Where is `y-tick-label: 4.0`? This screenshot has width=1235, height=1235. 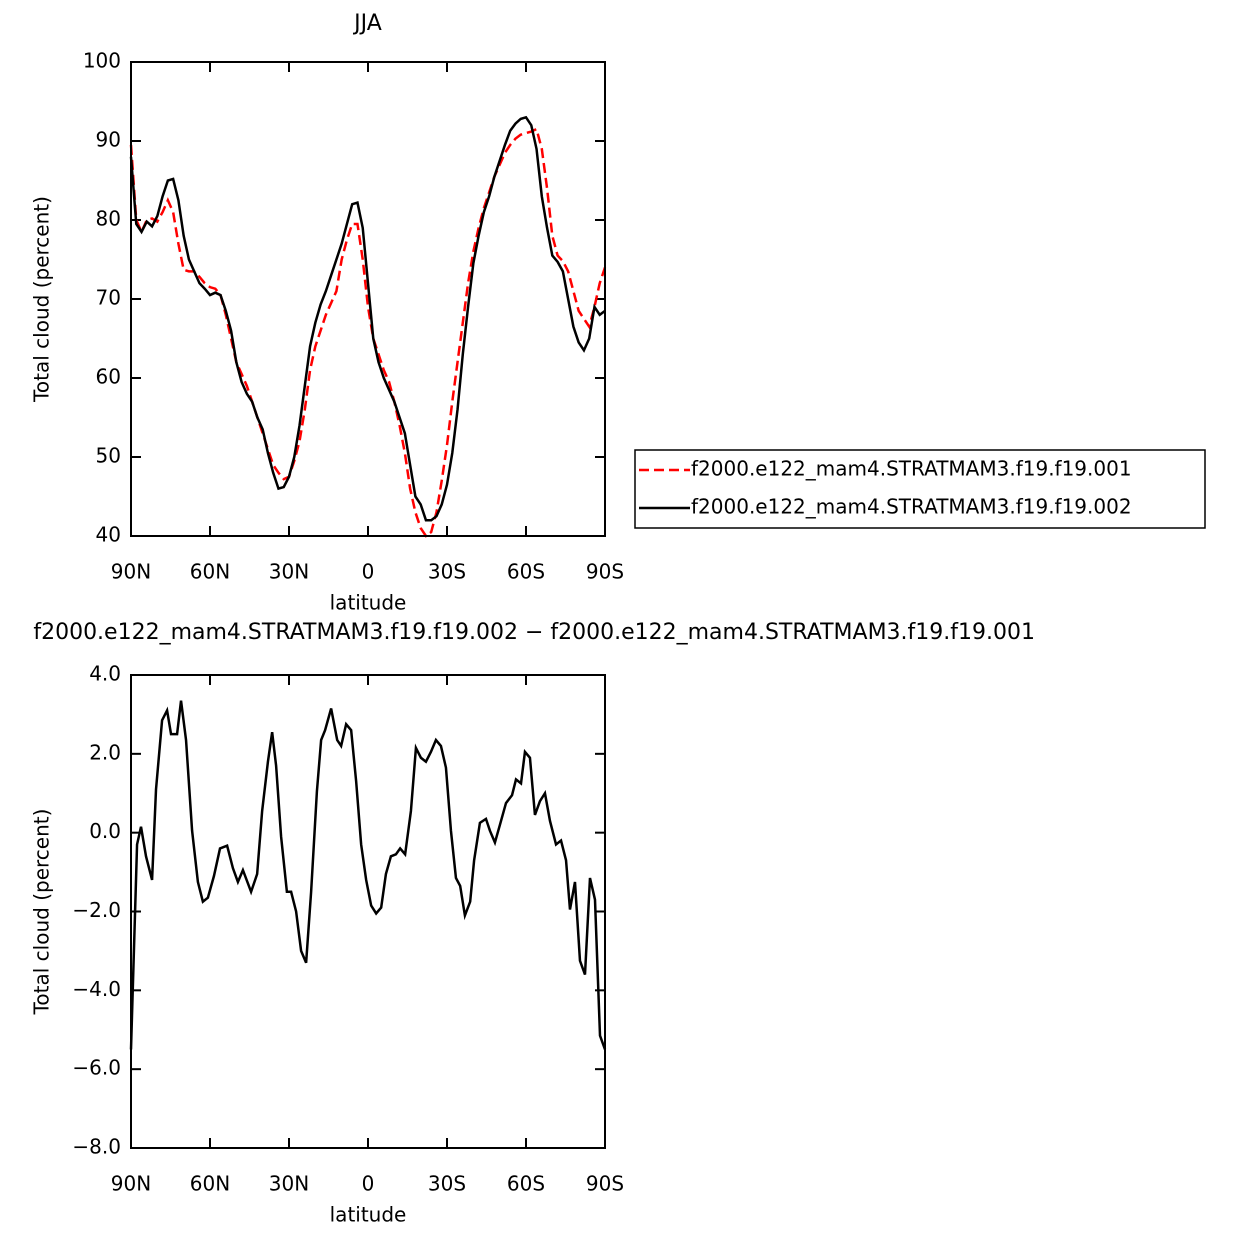
y-tick-label: 4.0 is located at coordinates (105, 674).